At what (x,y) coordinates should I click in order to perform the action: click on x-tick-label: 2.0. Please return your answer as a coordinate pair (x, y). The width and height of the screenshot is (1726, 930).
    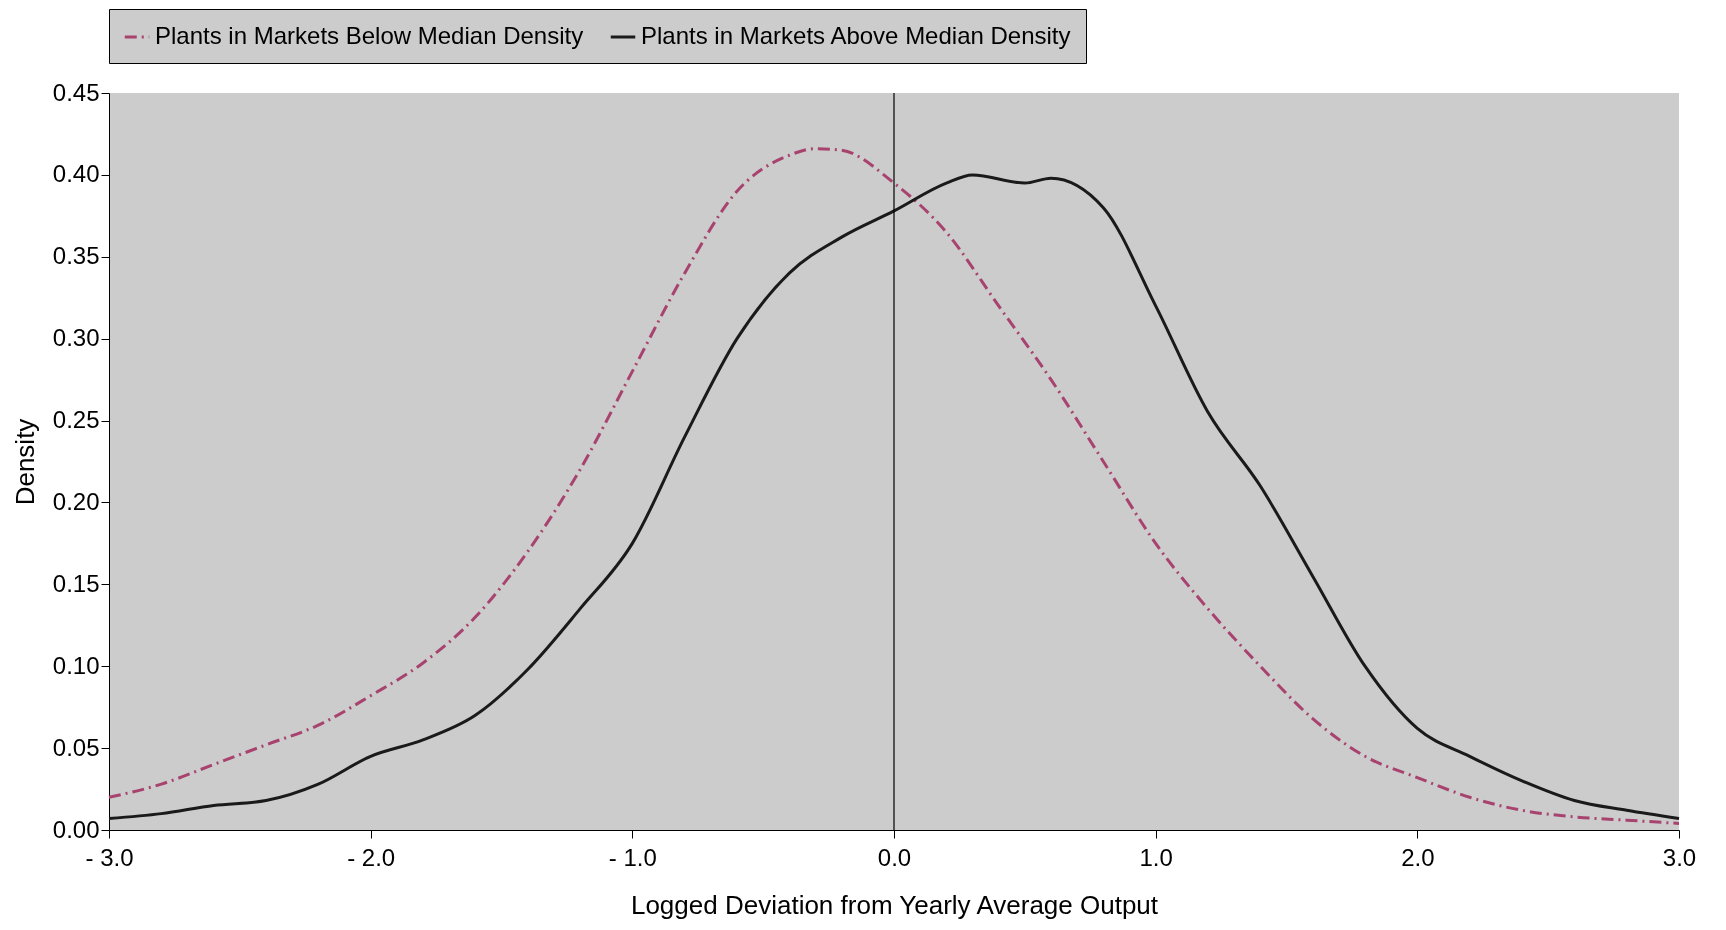
    Looking at the image, I should click on (1418, 857).